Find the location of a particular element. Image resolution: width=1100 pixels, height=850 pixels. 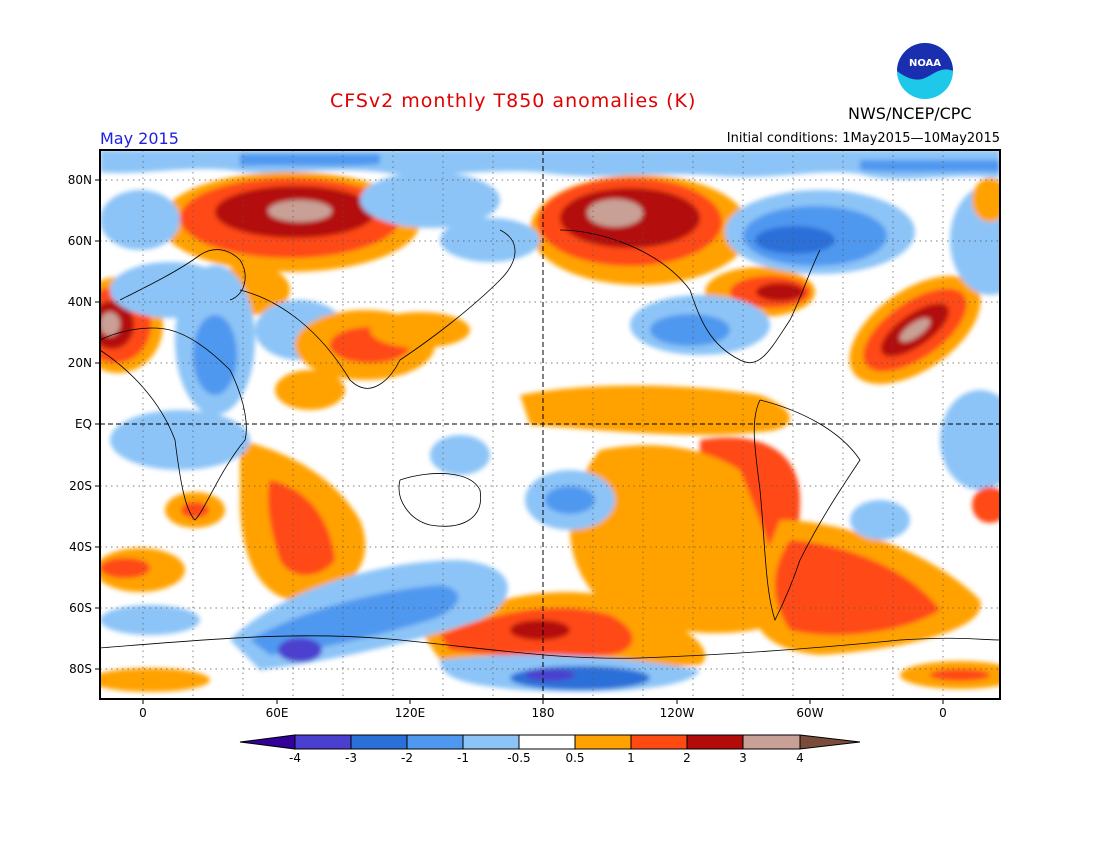

lat-label: 40S is located at coordinates (80, 547).